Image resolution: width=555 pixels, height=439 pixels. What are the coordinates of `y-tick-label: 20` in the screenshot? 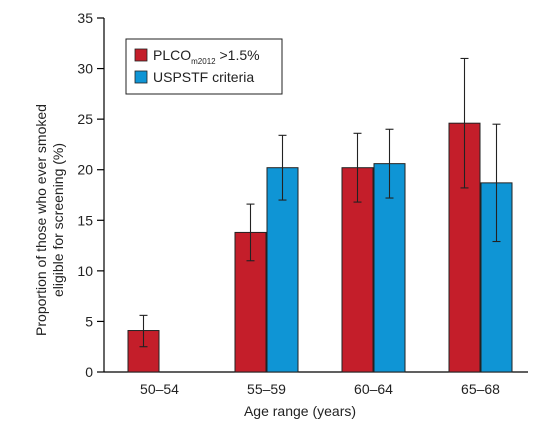 It's located at (85, 170).